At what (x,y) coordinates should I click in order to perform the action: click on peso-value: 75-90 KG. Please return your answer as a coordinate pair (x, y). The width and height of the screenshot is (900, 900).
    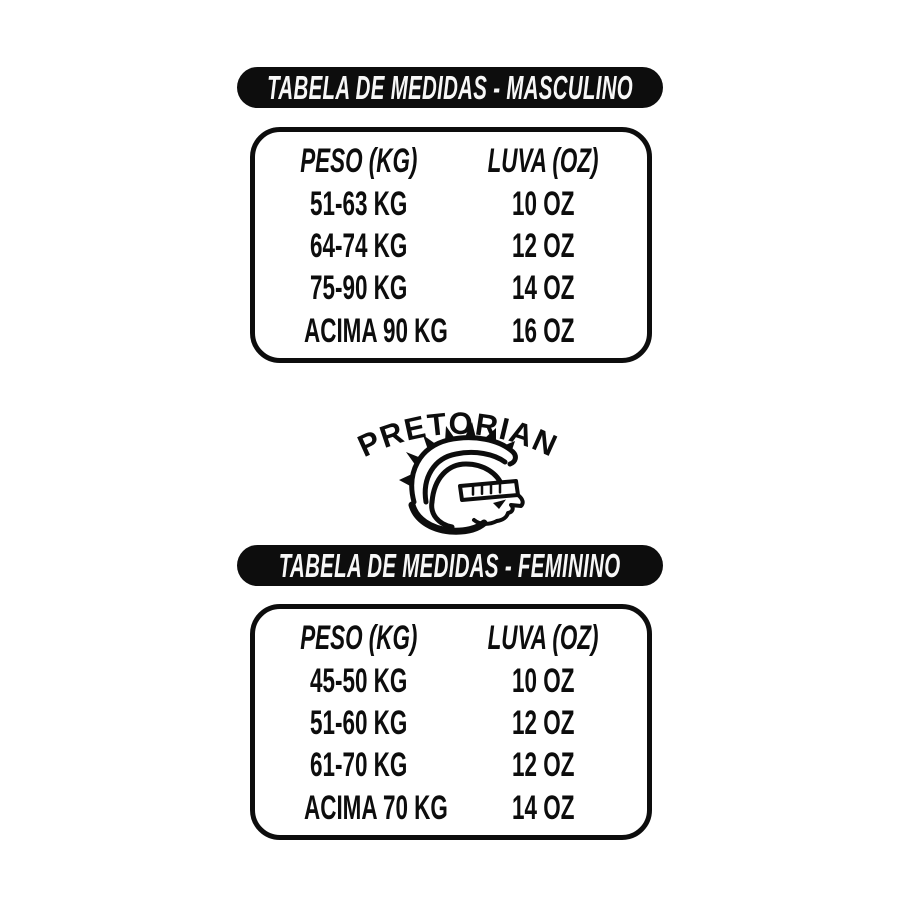
    Looking at the image, I should click on (359, 288).